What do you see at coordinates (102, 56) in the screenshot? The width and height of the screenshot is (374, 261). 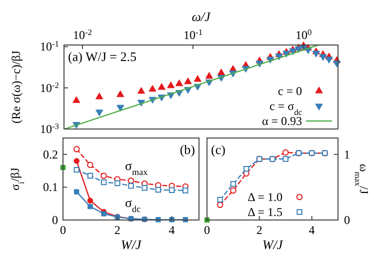 I see `annotation: (a) W/J = 2.5` at bounding box center [102, 56].